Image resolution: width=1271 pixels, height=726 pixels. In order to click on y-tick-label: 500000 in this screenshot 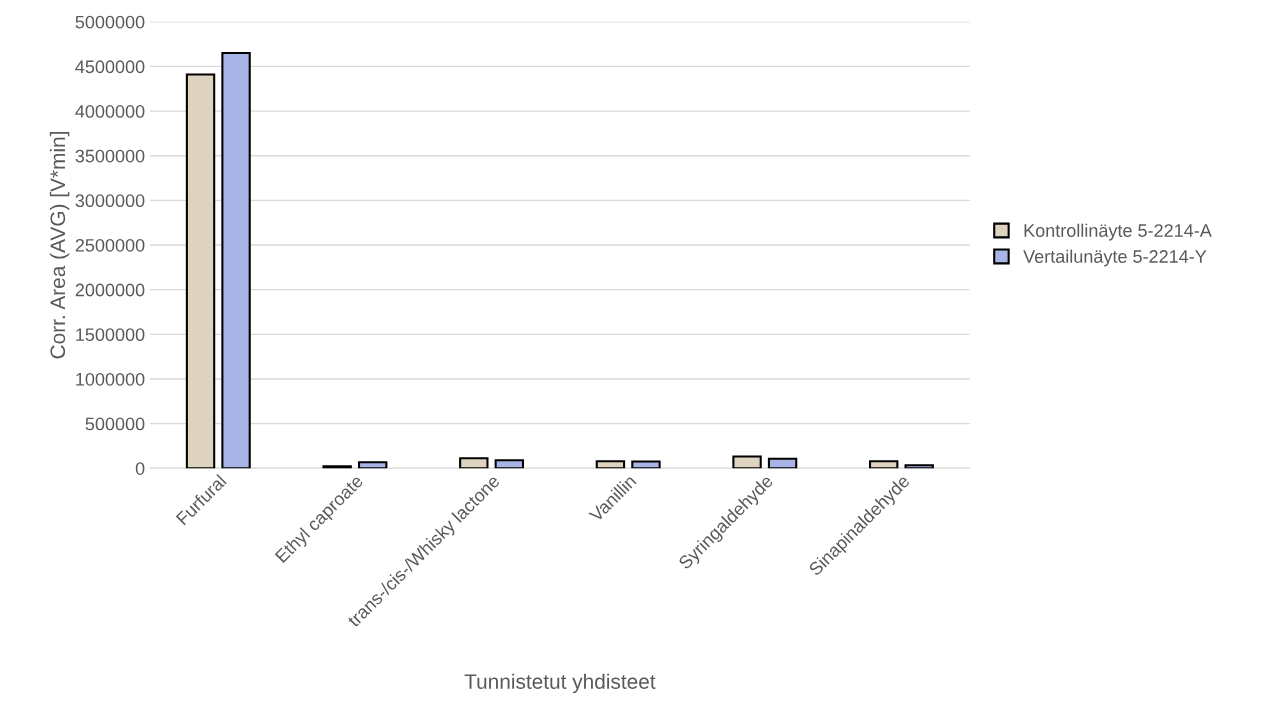, I will do `click(115, 424)`.